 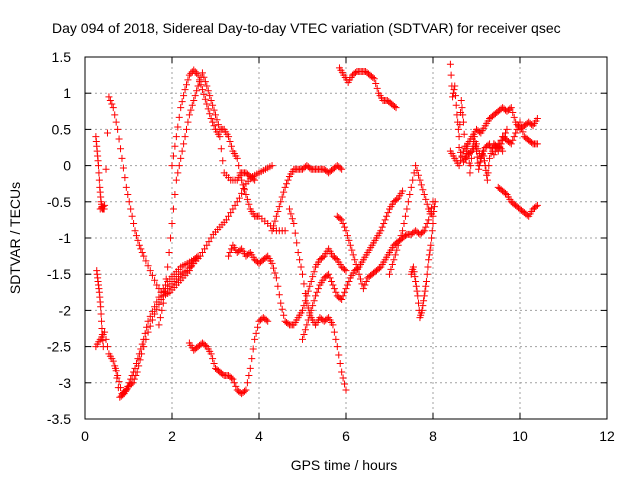 I want to click on y-tick-label: -2.5, so click(x=59, y=347).